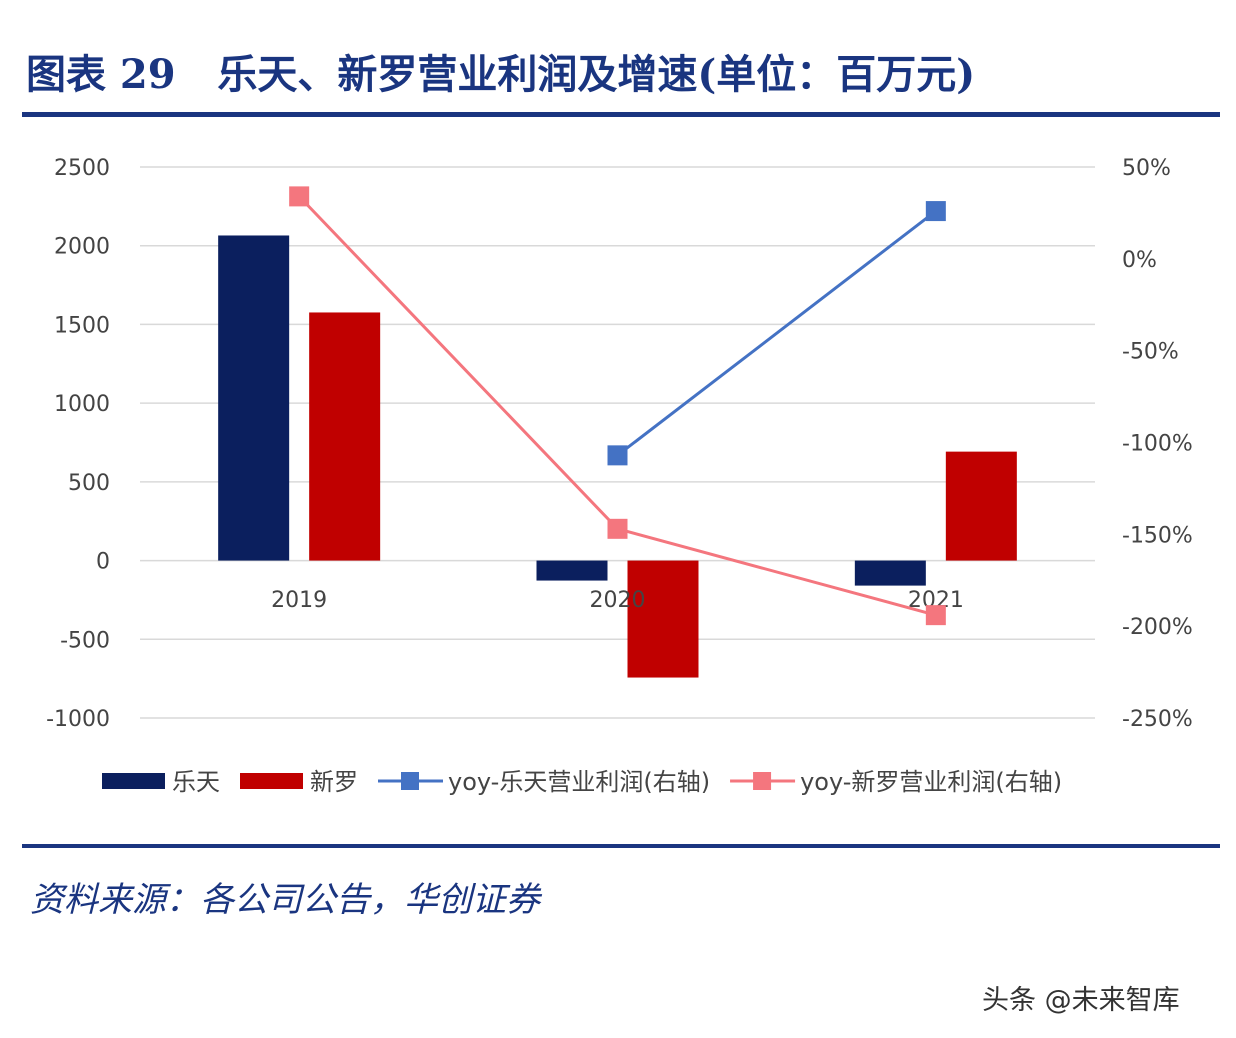  What do you see at coordinates (299, 600) in the screenshot?
I see `category-label: 2019` at bounding box center [299, 600].